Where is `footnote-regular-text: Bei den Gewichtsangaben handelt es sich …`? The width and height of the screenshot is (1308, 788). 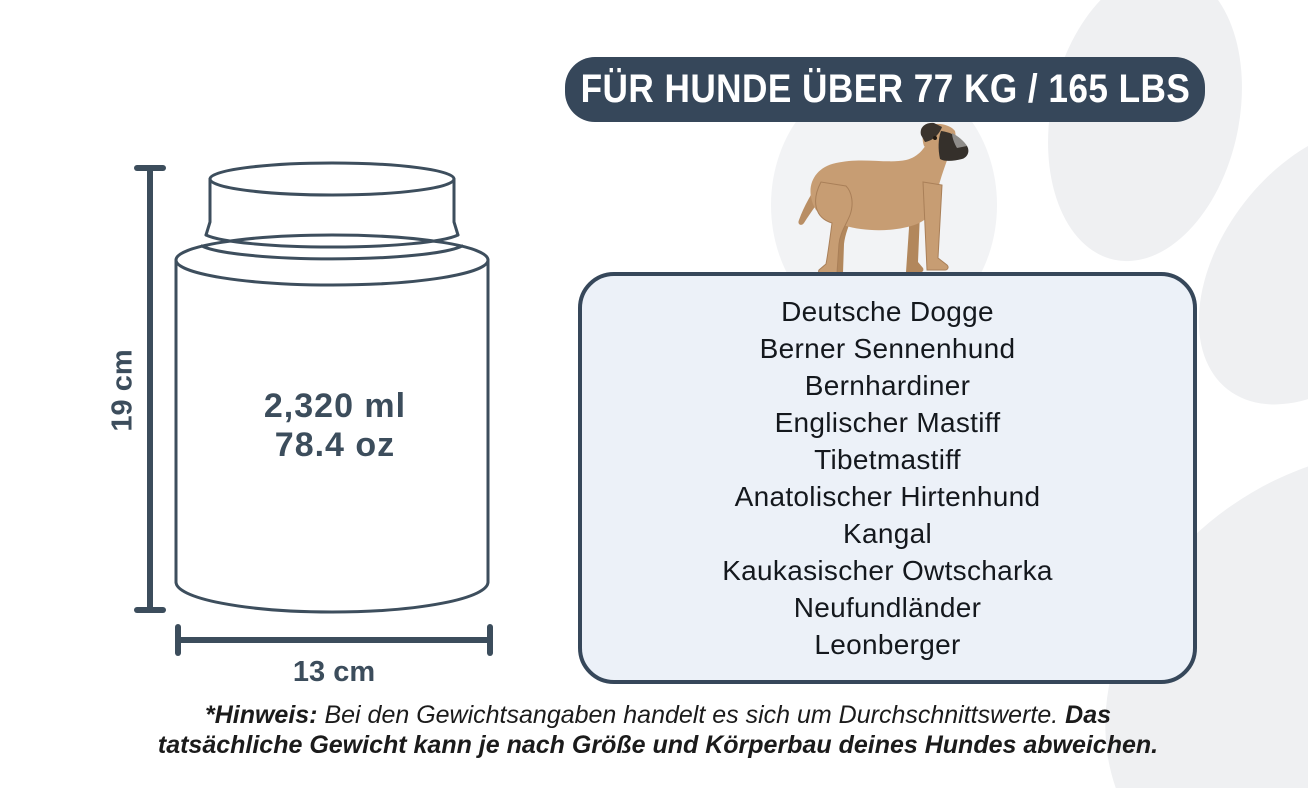
footnote-regular-text: Bei den Gewichtsangaben handelt es sich … is located at coordinates (691, 715).